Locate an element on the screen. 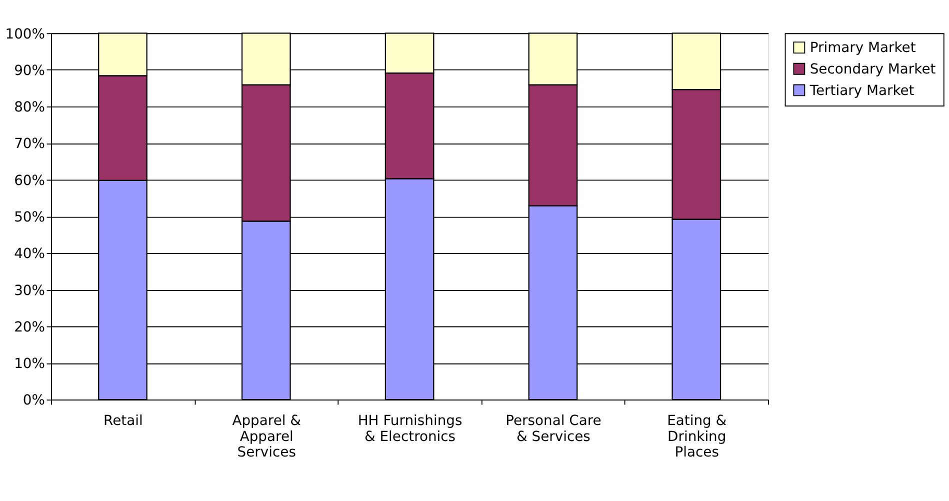 The width and height of the screenshot is (949, 501). y-tick-label: 80% is located at coordinates (29, 108).